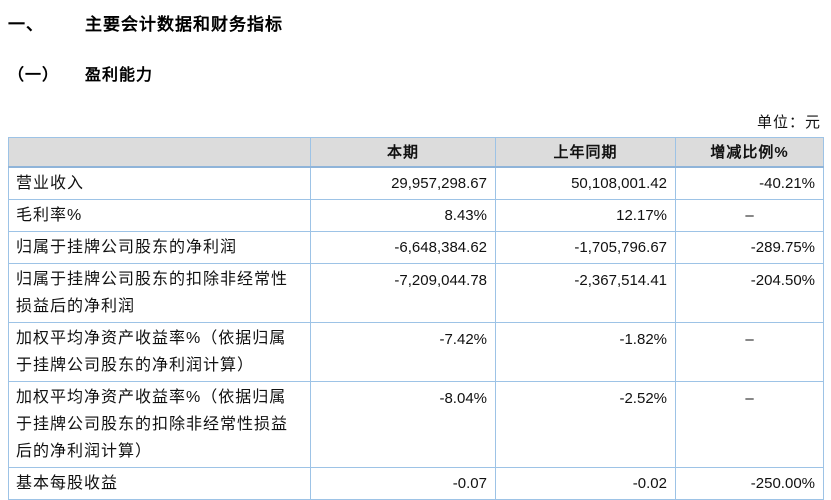 This screenshot has height=500, width=831. Describe the element at coordinates (159, 351) in the screenshot. I see `row-label: 加权平均净资产收益率%（依据归属于挂牌公司股东的净利润计算）` at that location.